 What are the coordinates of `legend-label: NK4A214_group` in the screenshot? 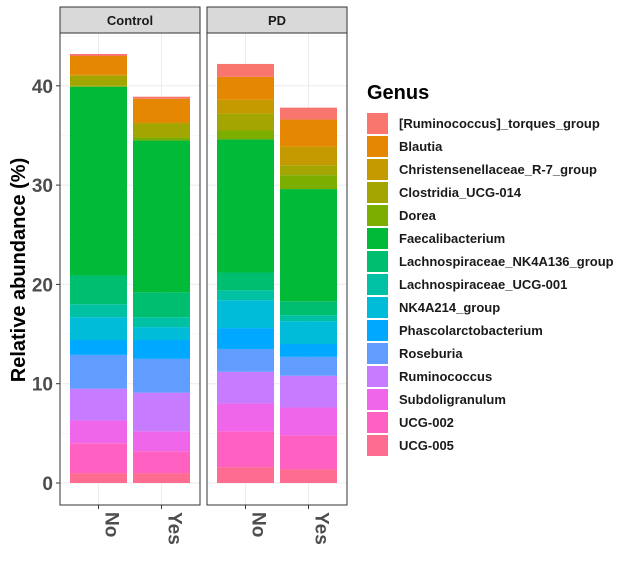 It's located at (449, 307).